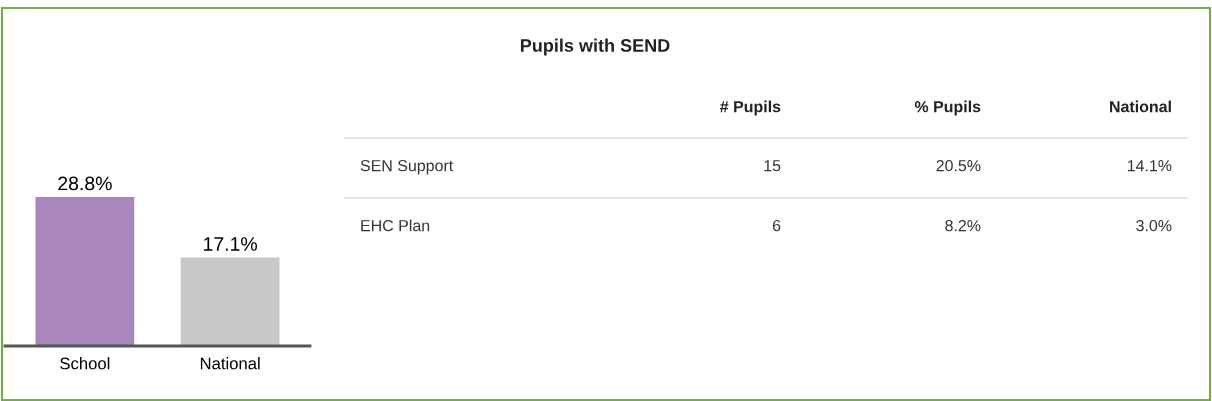 This screenshot has height=401, width=1212. Describe the element at coordinates (230, 244) in the screenshot. I see `data-label: 17.1%` at that location.